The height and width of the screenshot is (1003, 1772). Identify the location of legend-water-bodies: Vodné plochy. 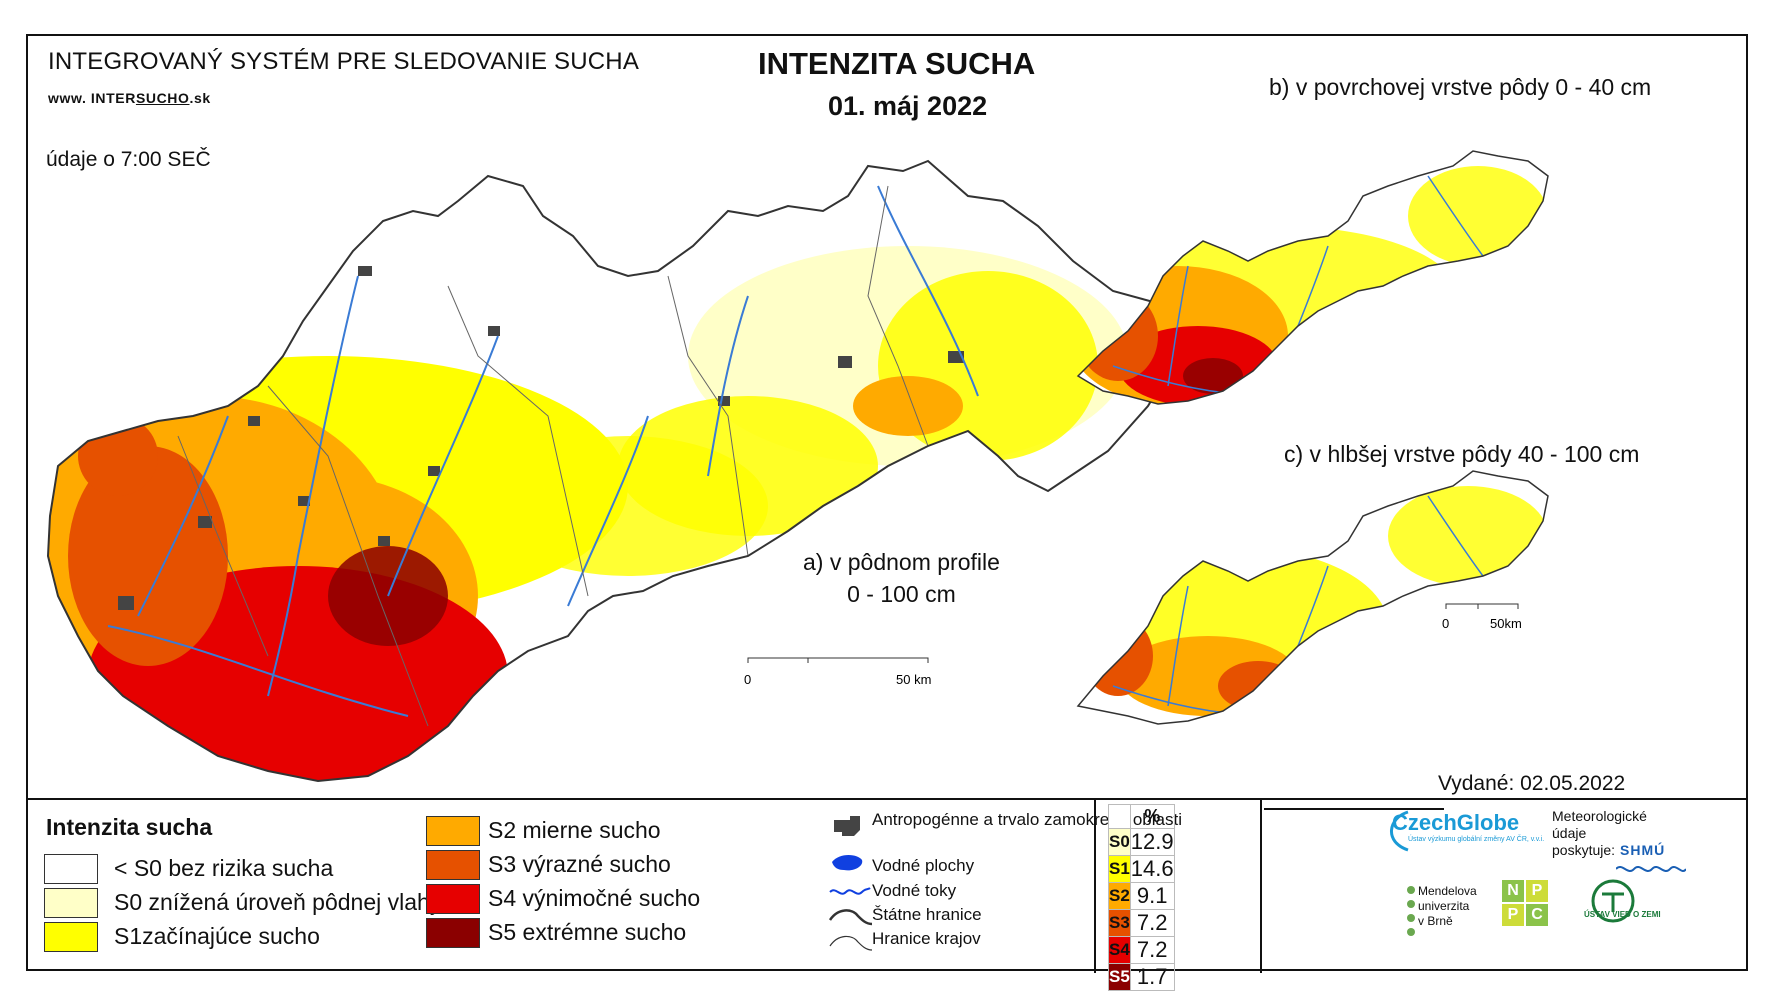
(923, 865).